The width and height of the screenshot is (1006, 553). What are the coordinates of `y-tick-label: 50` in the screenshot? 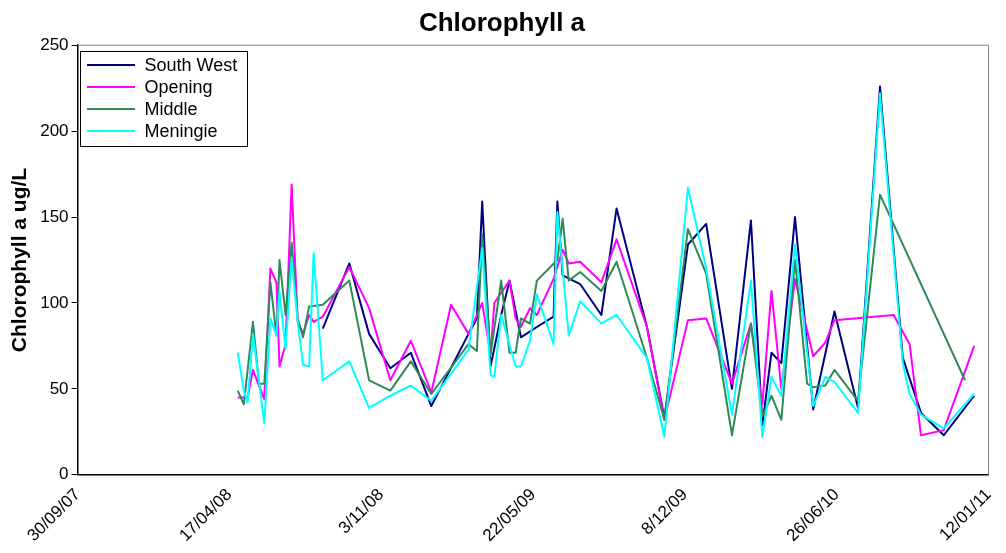 It's located at (59, 388).